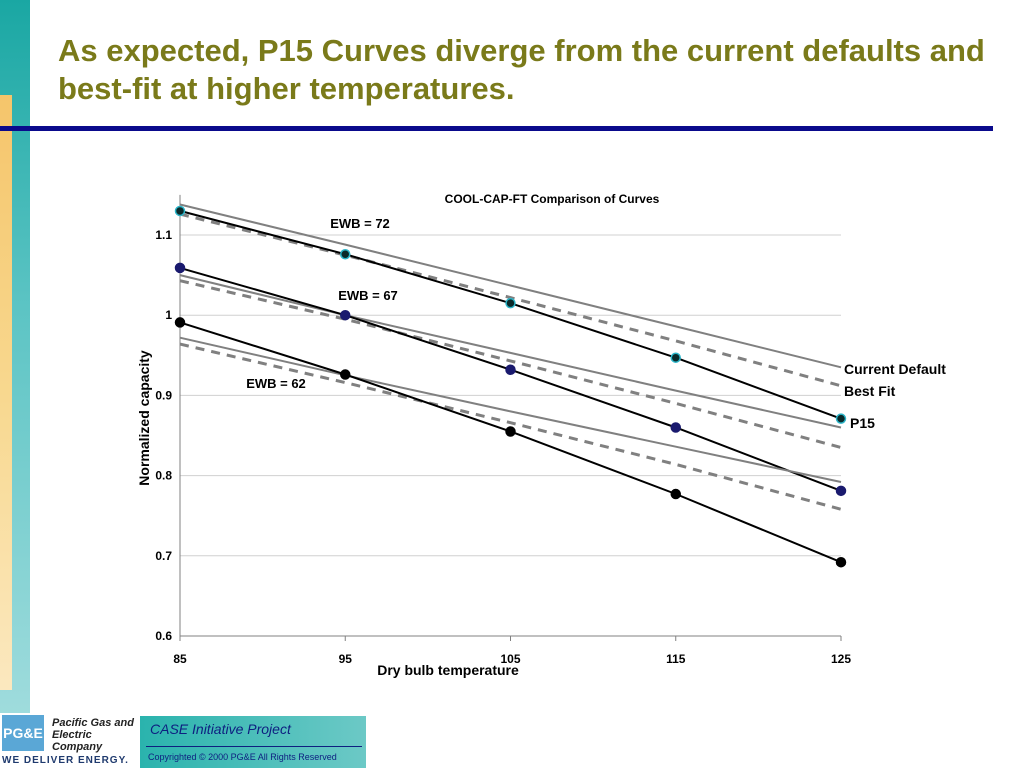 The height and width of the screenshot is (768, 1024). Describe the element at coordinates (276, 383) in the screenshot. I see `group-label: EWB = 62` at that location.